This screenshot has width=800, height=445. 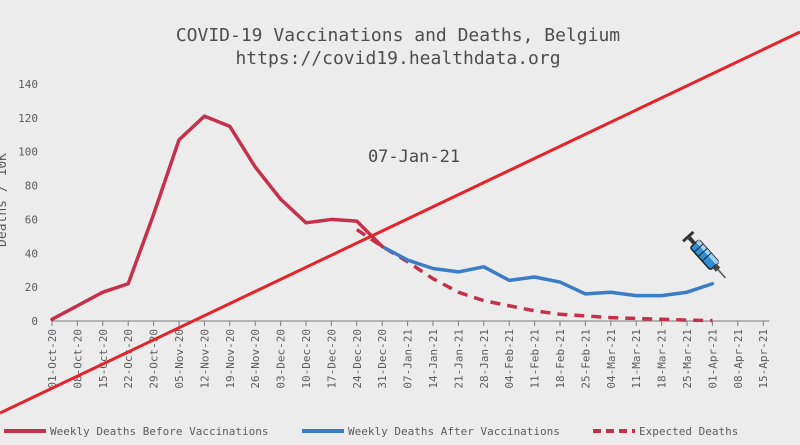 What do you see at coordinates (688, 431) in the screenshot?
I see `legend-label-2: Expected Deaths` at bounding box center [688, 431].